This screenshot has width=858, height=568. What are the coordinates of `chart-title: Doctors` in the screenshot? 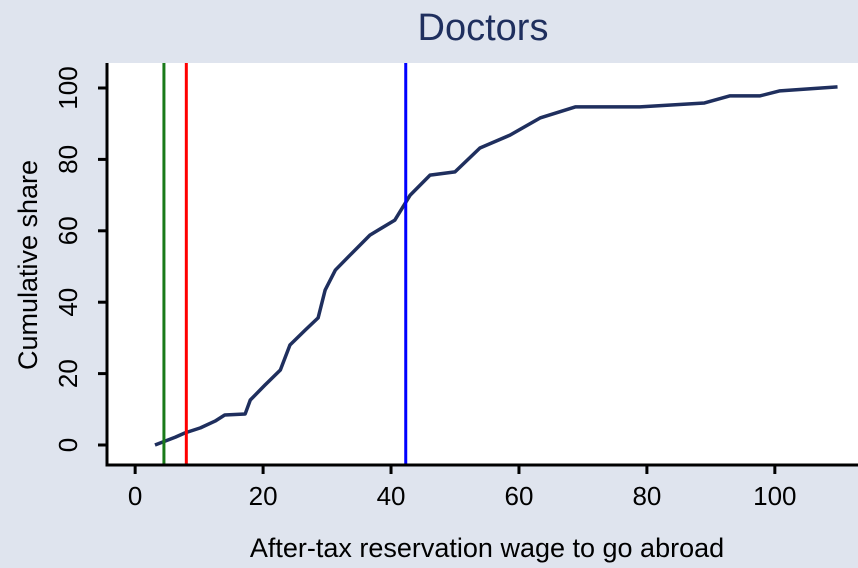 It's located at (483, 28).